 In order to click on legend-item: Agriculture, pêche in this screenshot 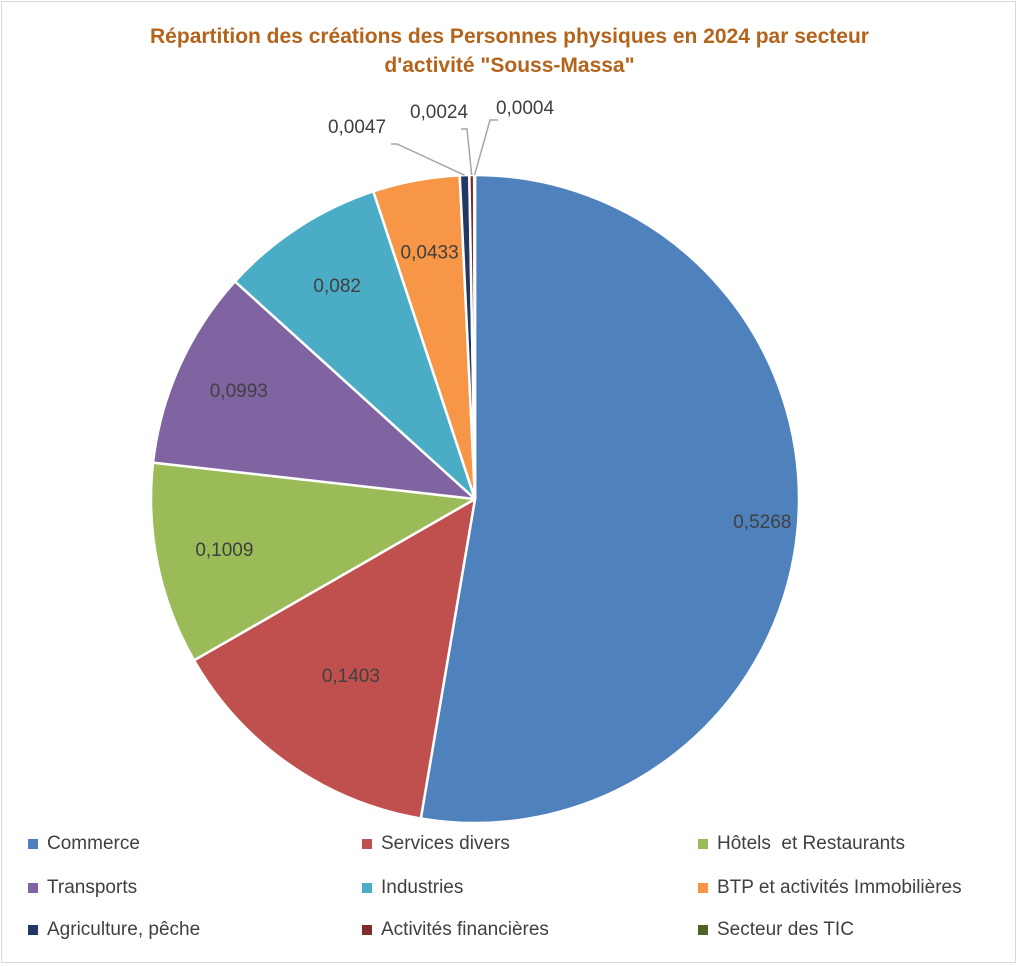, I will do `click(114, 930)`.